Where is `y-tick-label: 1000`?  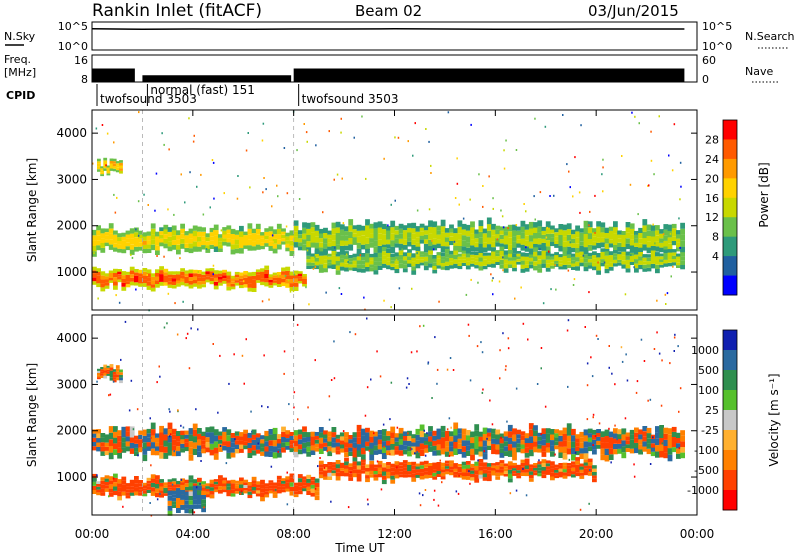 y-tick-label: 1000 is located at coordinates (71, 477).